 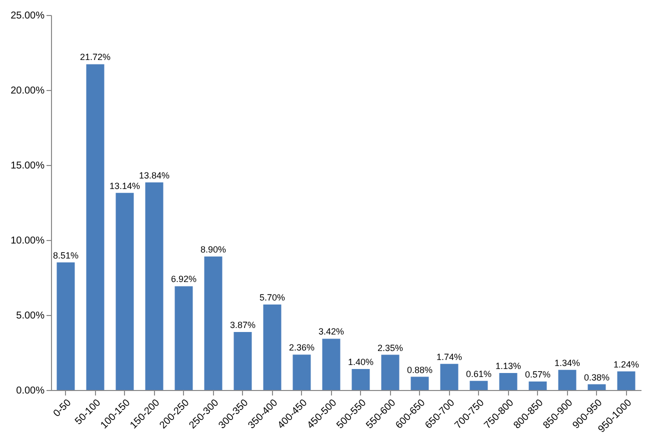 What do you see at coordinates (390, 347) in the screenshot?
I see `data-label: 2.35%` at bounding box center [390, 347].